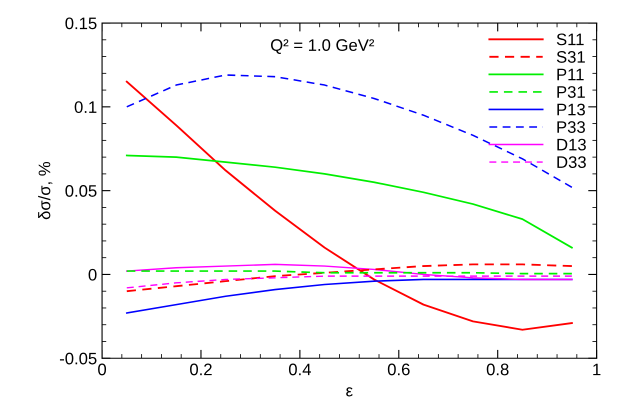 The image size is (630, 419). Describe the element at coordinates (399, 370) in the screenshot. I see `x-tick-label: 0.6` at that location.